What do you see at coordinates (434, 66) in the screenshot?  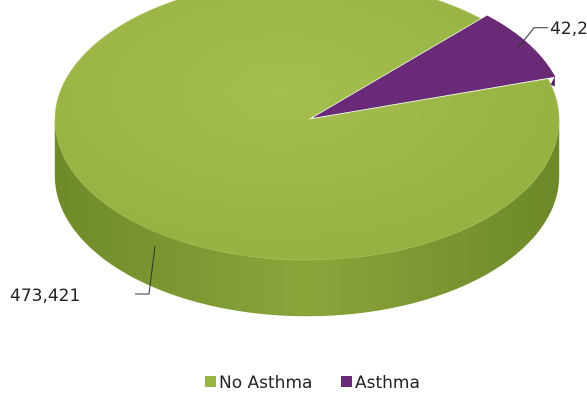 I see `pie-slice-asthma` at bounding box center [434, 66].